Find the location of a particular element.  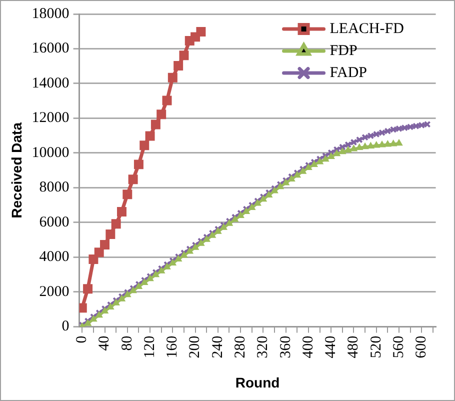

x-tick-label: 400 is located at coordinates (308, 347).